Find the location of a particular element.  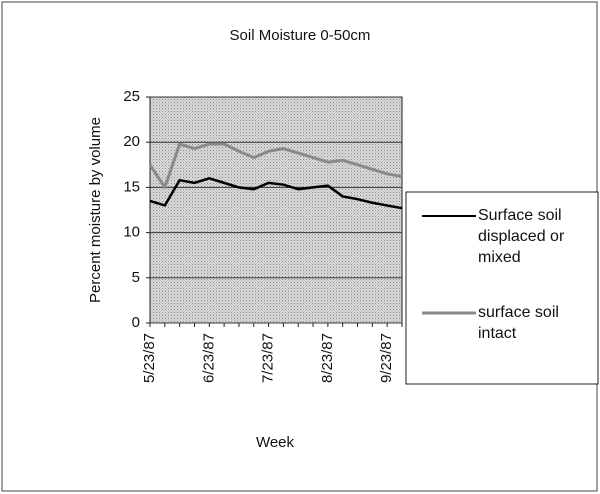

x-axis-label: Week is located at coordinates (275, 442).